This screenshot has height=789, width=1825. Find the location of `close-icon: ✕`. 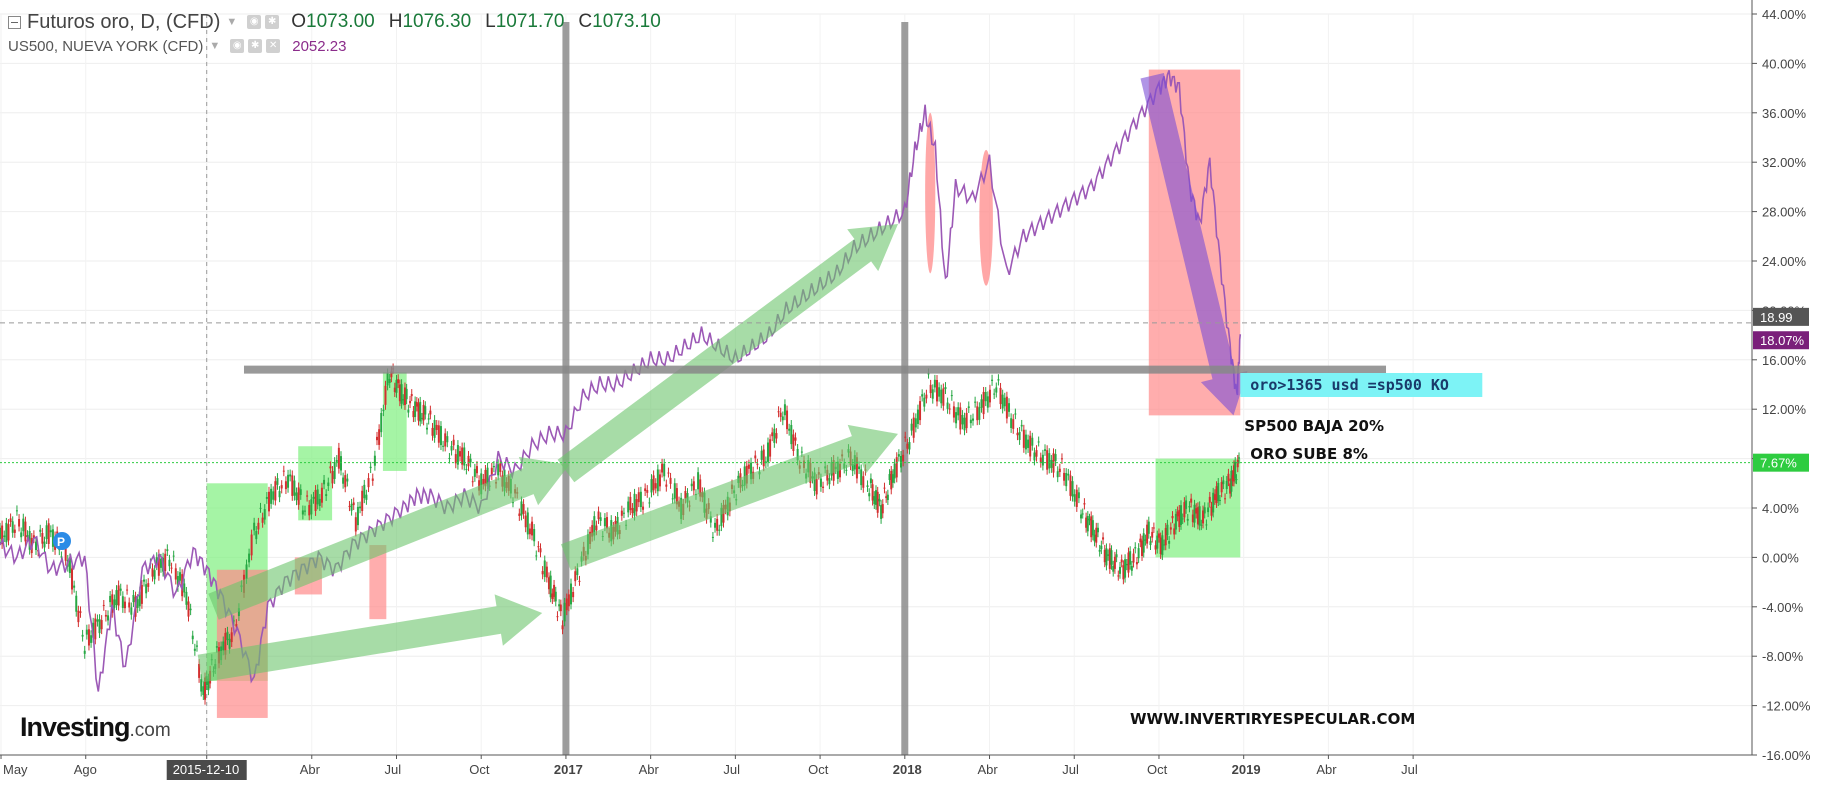

close-icon: ✕ is located at coordinates (273, 46).